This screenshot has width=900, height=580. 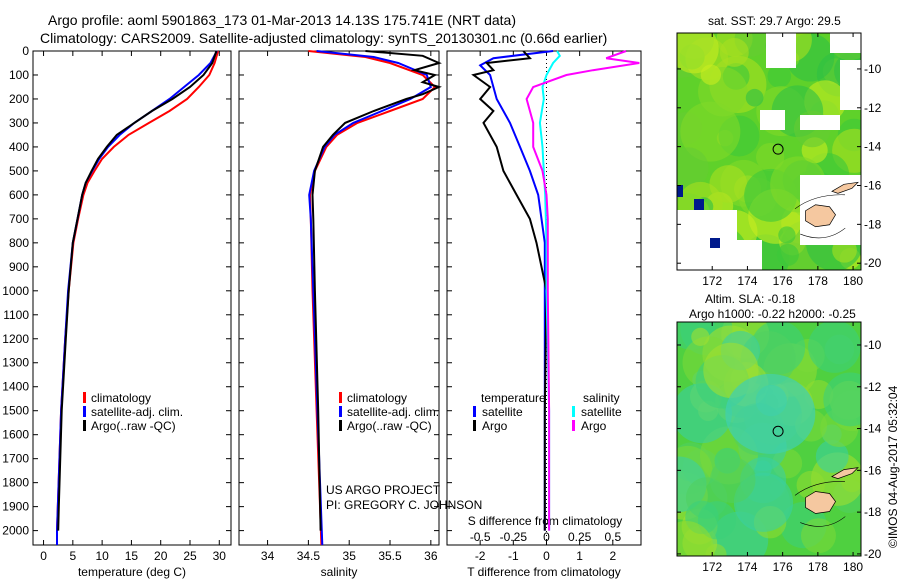 What do you see at coordinates (25, 51) in the screenshot?
I see `y-tick-label: 0` at bounding box center [25, 51].